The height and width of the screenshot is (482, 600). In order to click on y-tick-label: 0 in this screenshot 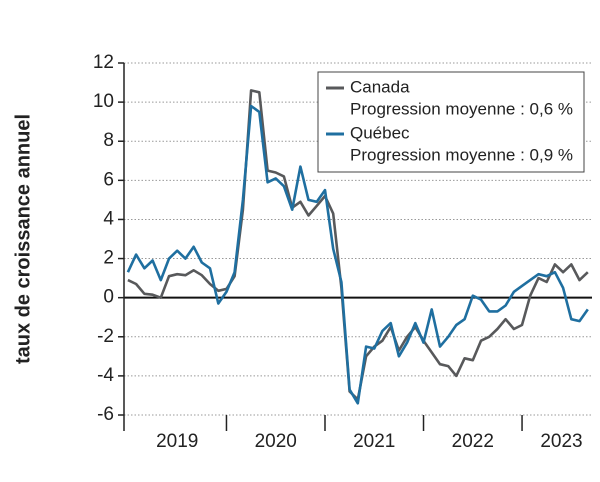, I will do `click(108, 297)`.